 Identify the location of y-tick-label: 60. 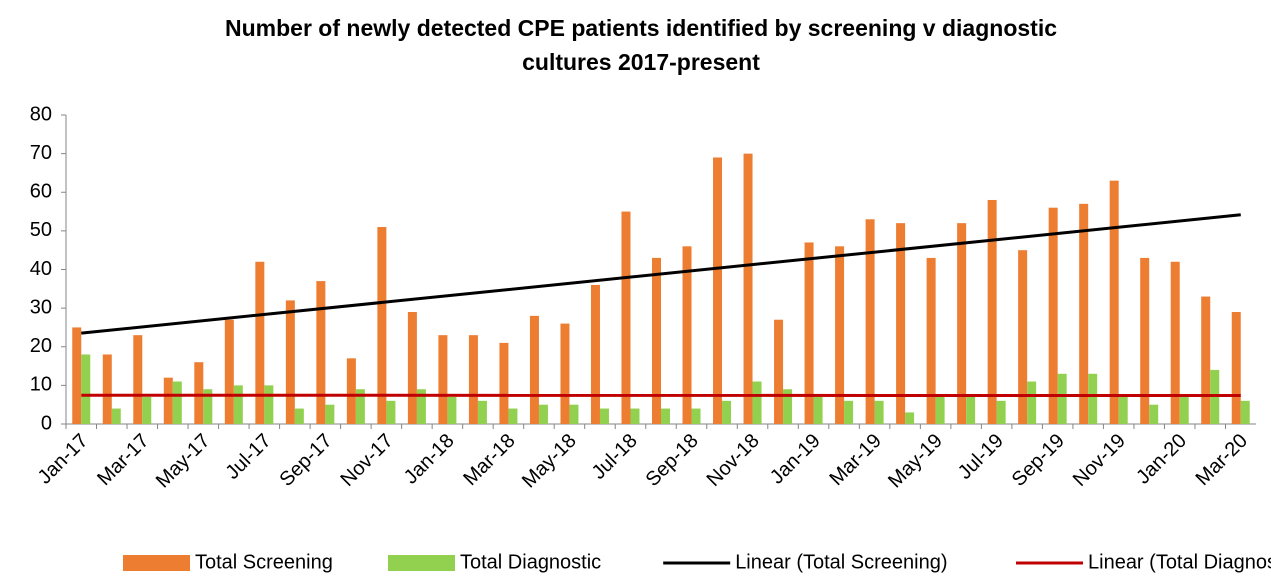
(41, 192).